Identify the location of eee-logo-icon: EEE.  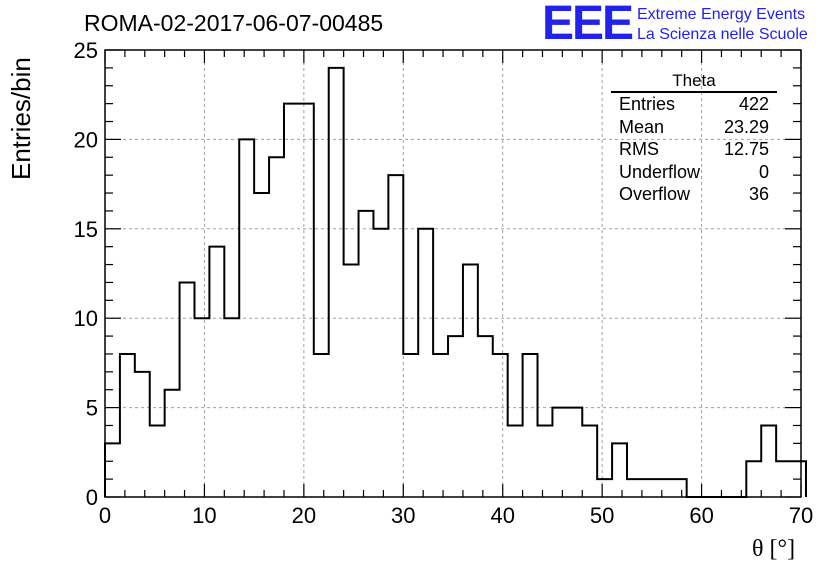
(588, 25).